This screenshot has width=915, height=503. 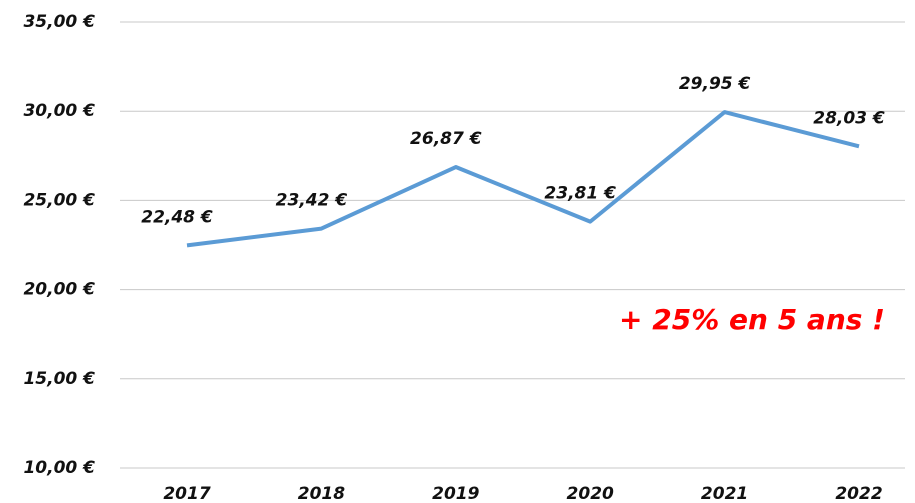 I want to click on x-tick-label: 2019, so click(x=455, y=493).